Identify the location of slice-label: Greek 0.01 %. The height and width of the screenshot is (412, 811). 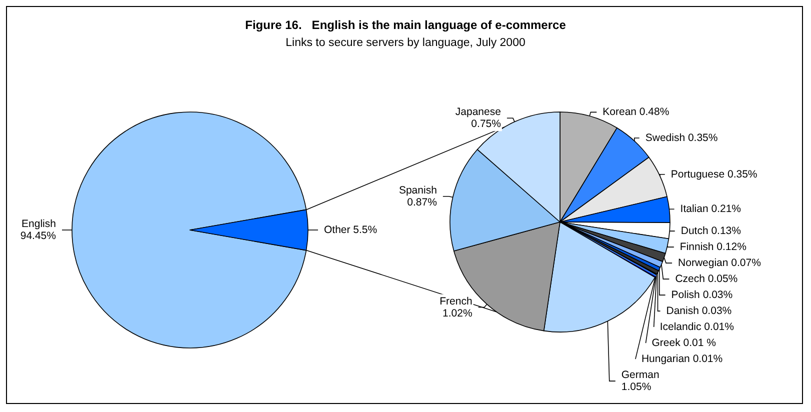
(684, 343).